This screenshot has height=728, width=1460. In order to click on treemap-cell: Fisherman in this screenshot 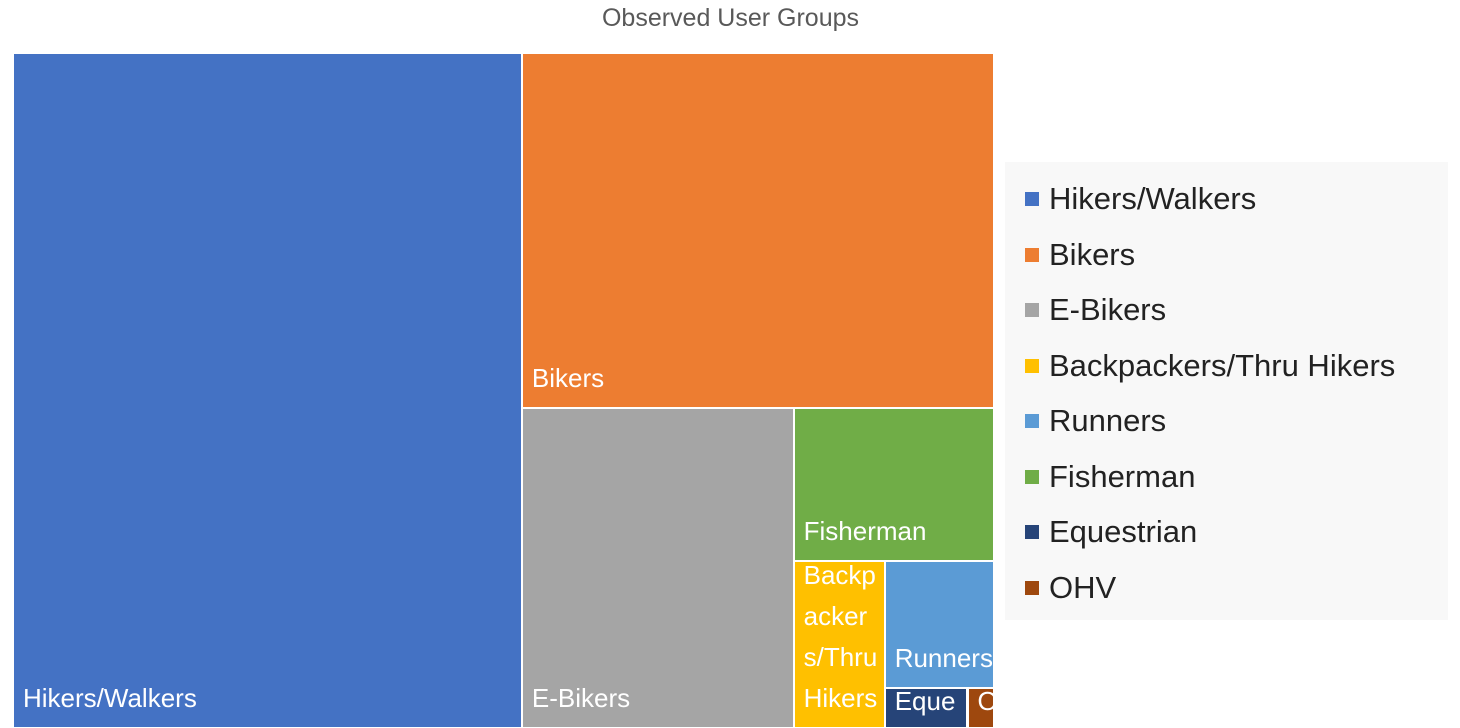, I will do `click(893, 484)`.